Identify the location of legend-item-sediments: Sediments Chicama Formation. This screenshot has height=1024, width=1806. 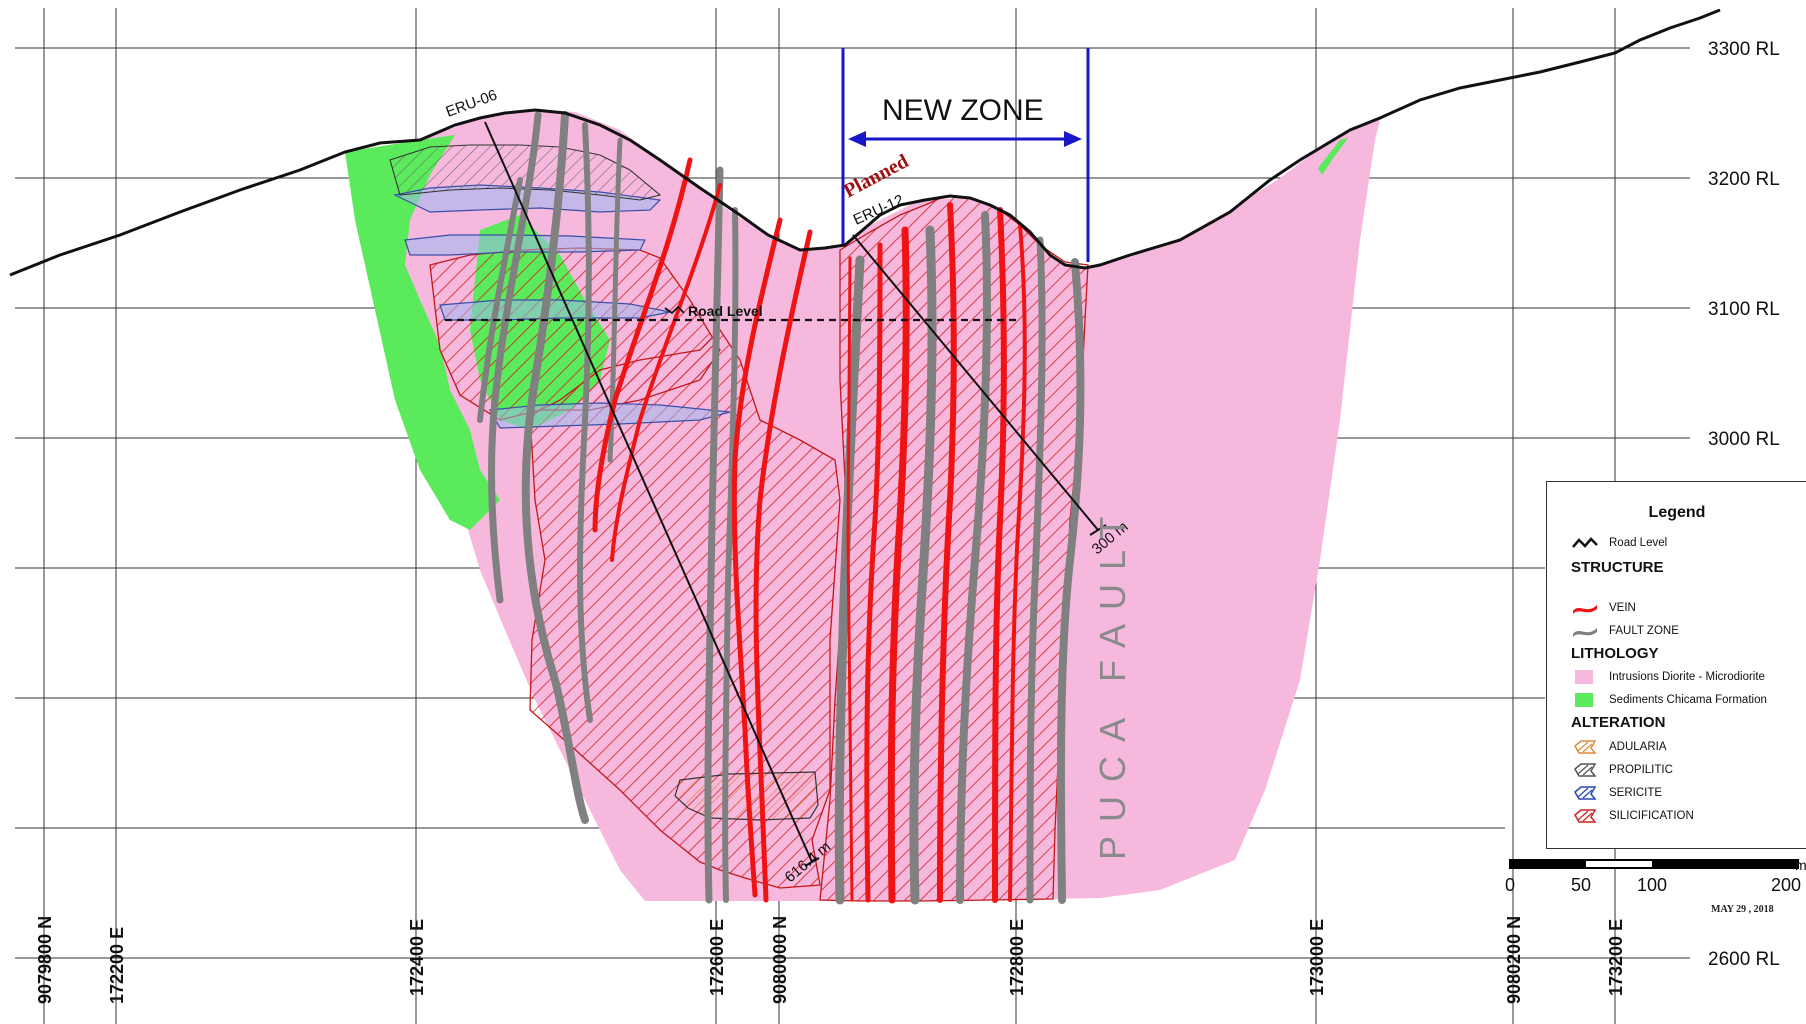
(1669, 700).